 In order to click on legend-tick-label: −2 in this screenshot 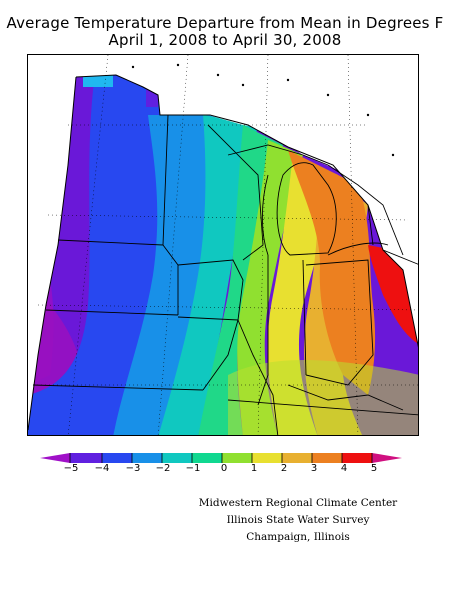, I will do `click(163, 468)`.